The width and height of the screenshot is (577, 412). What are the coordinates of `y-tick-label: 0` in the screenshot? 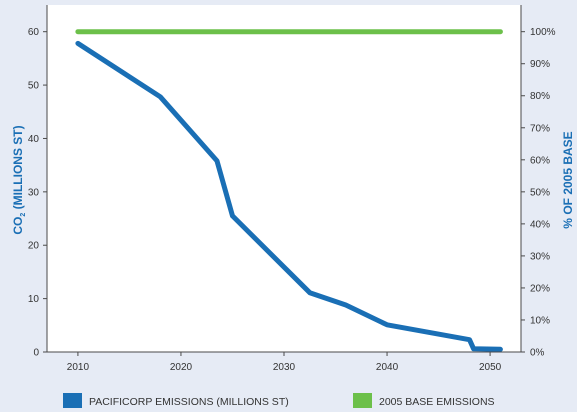 It's located at (36, 353).